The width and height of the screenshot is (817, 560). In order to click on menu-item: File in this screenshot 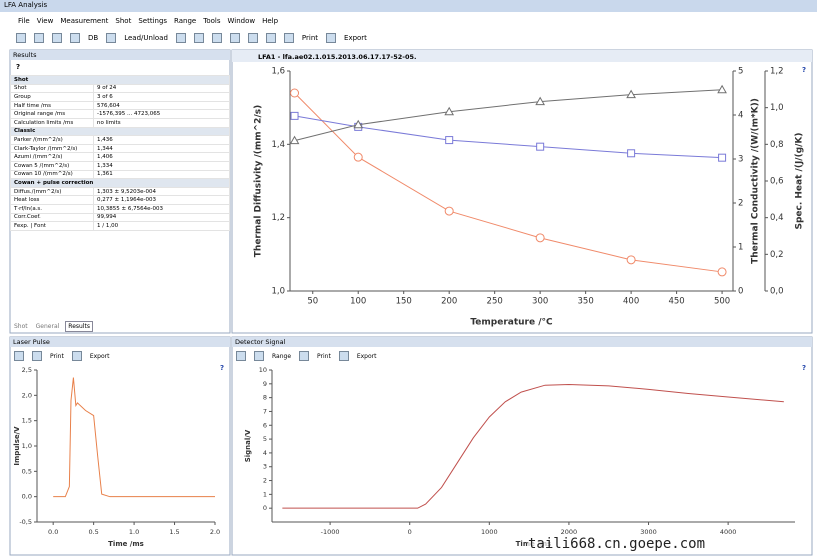, I will do `click(24, 21)`.